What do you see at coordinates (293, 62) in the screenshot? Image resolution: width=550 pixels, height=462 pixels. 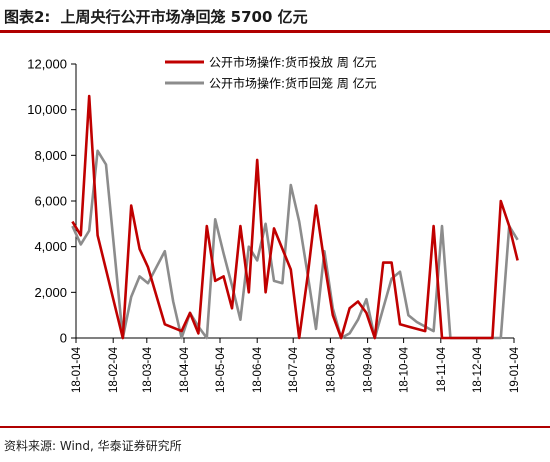 I see `legend-label-0: 公开市场操作:货币投放 周 亿元` at bounding box center [293, 62].